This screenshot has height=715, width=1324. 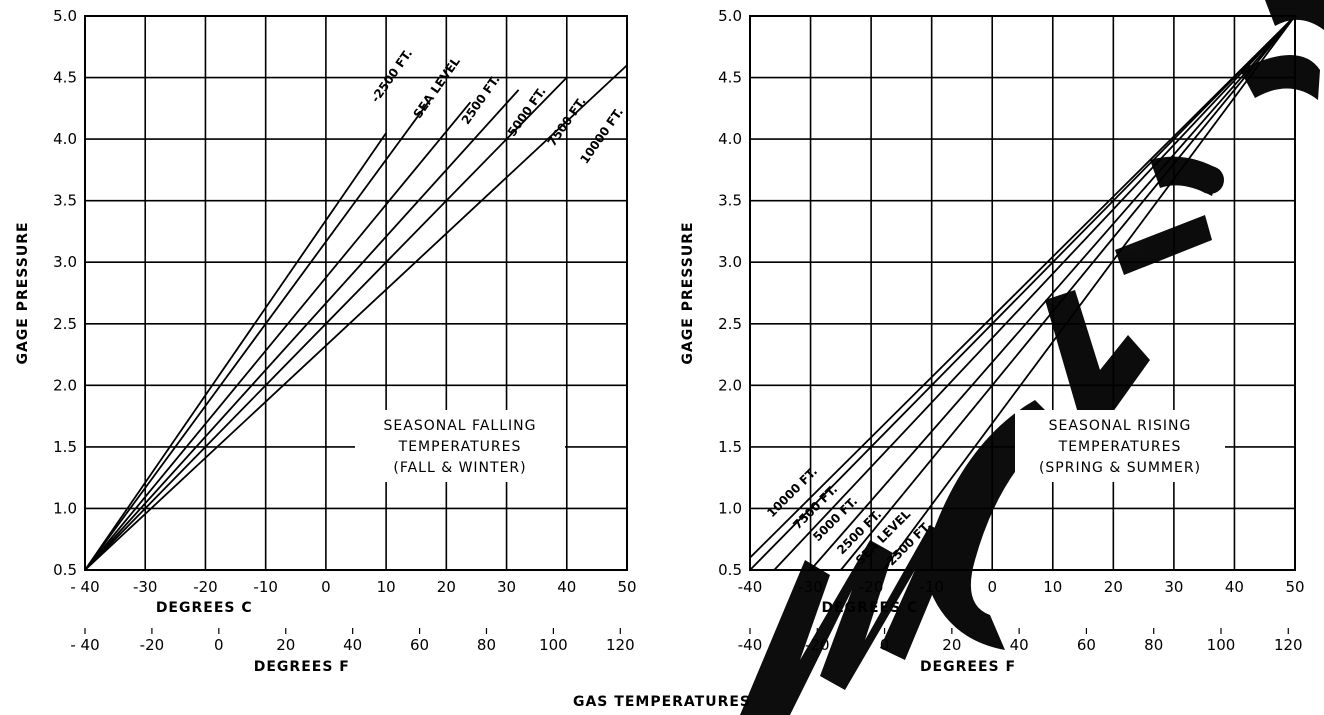 I want to click on x-tick-label: - 40, so click(x=84, y=587).